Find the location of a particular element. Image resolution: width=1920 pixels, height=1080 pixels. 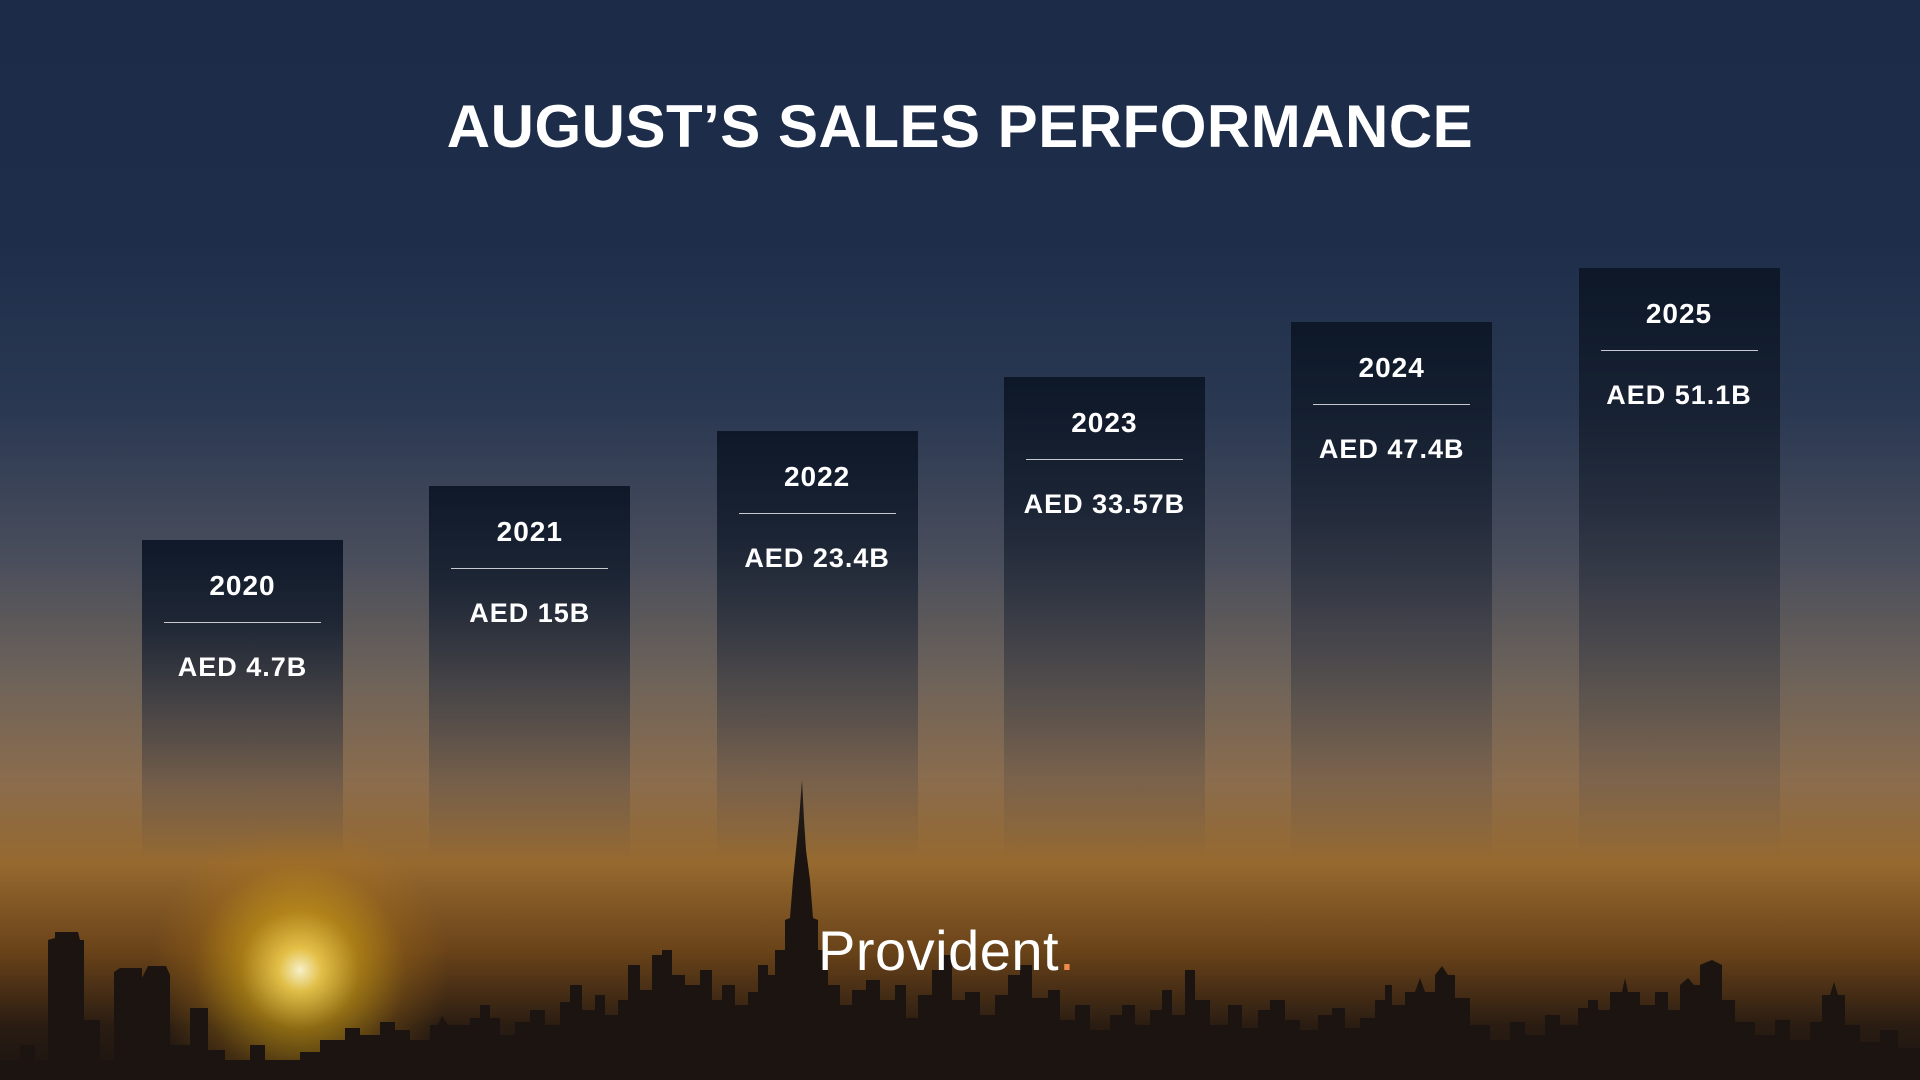

bar-year-label: 2025 is located at coordinates (1679, 313).